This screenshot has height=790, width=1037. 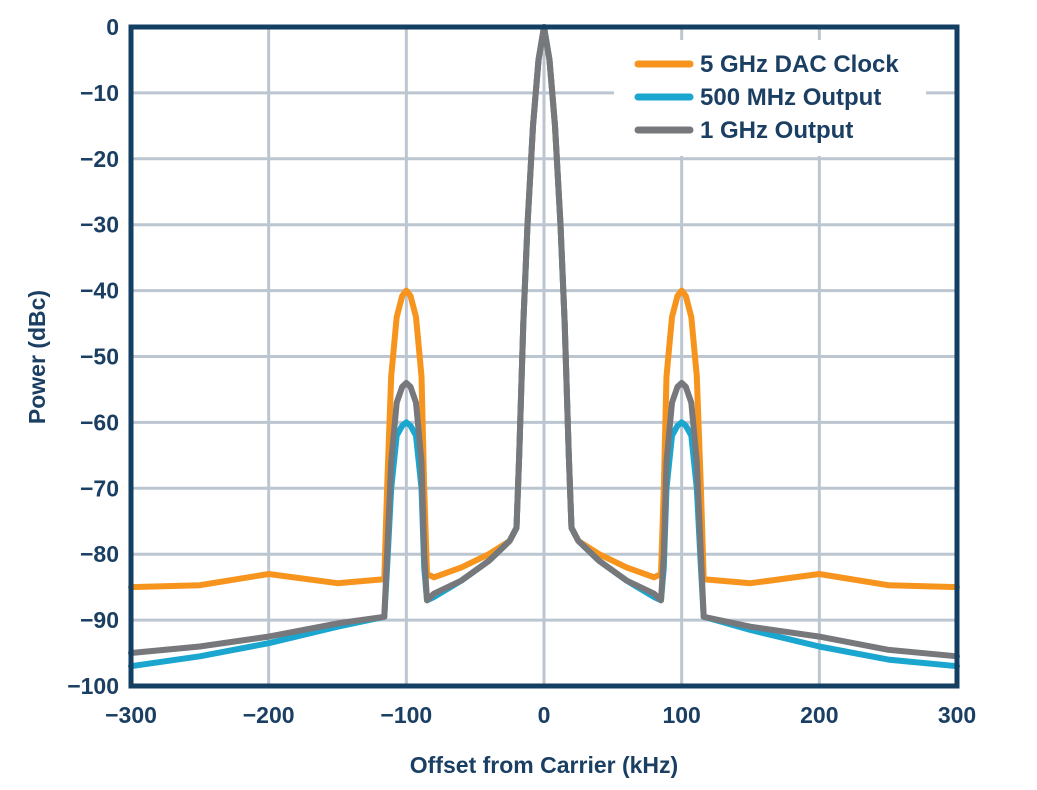 I want to click on y-tick-label: −50, so click(x=99, y=357).